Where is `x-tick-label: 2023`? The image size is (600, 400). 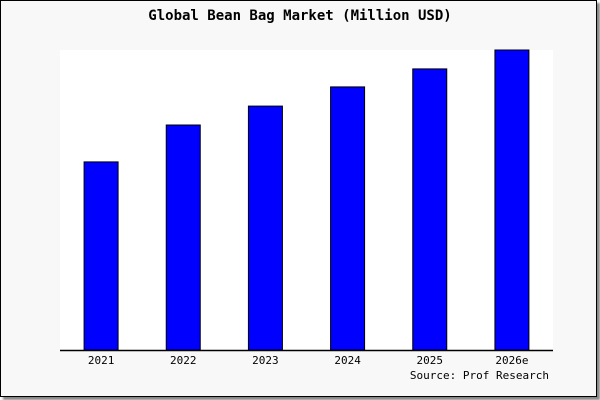
x-tick-label: 2023 is located at coordinates (265, 360).